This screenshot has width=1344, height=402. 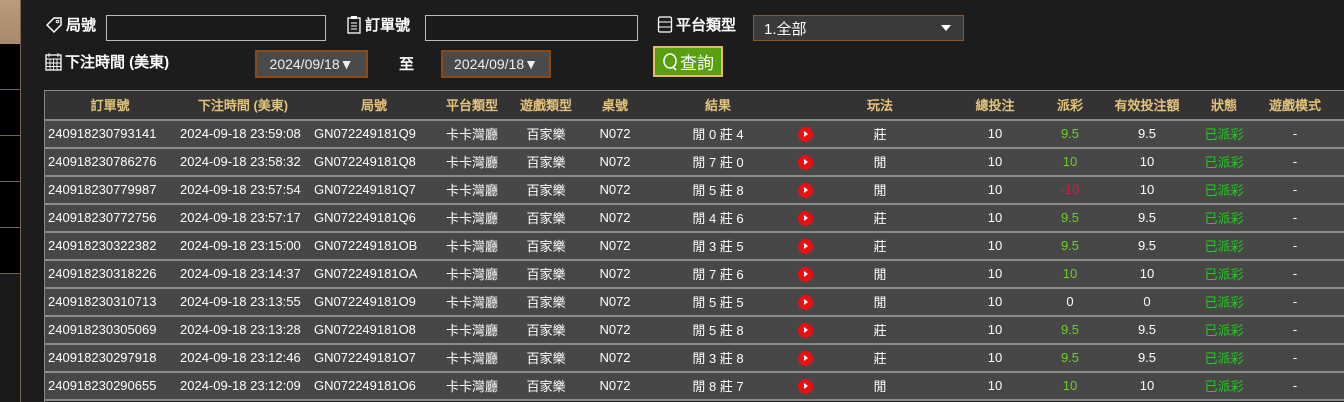 What do you see at coordinates (117, 62) in the screenshot?
I see `time-label: 下注時間 (美東)` at bounding box center [117, 62].